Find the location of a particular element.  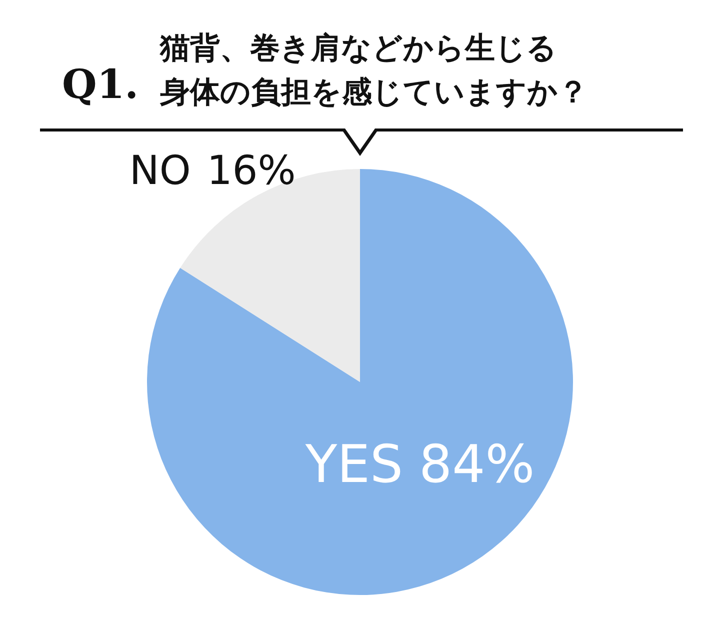

title: Q1. is located at coordinates (100, 84).